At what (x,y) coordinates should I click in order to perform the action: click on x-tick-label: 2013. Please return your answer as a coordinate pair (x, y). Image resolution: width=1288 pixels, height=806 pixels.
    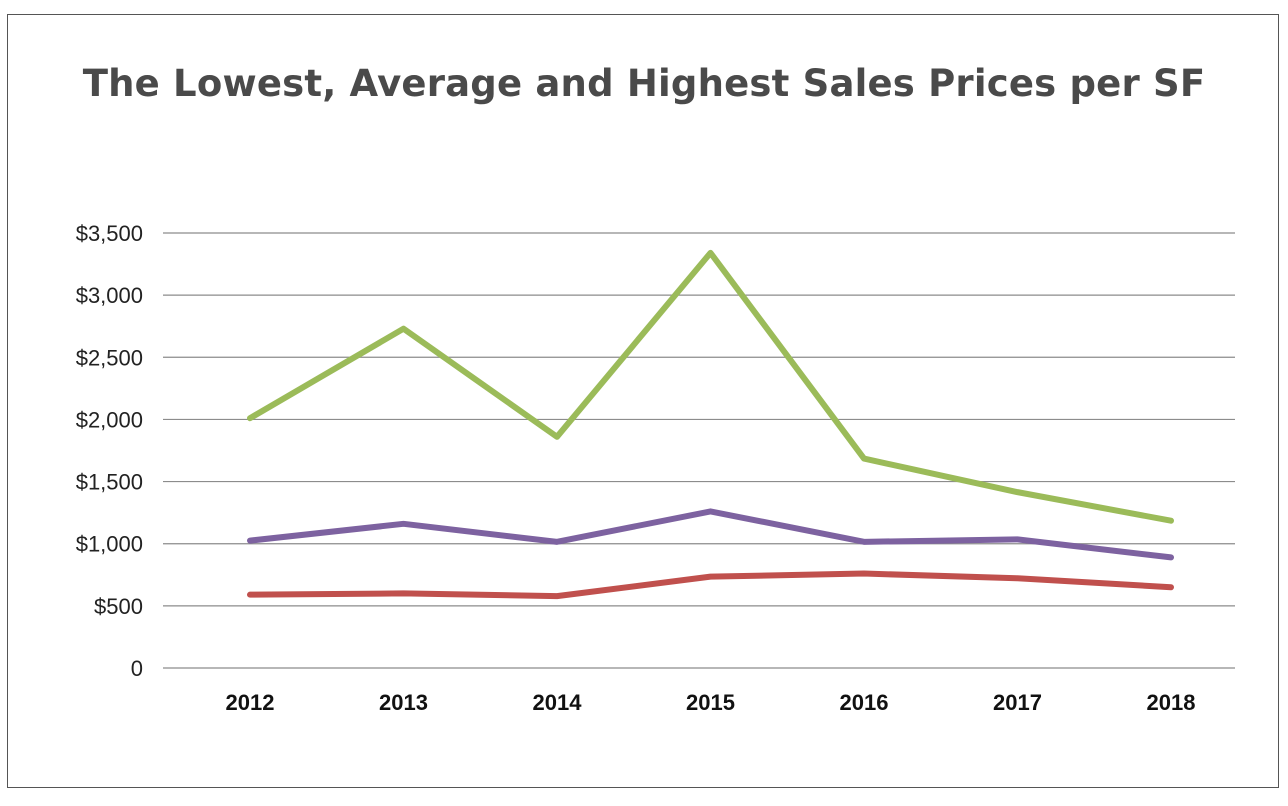
    Looking at the image, I should click on (403, 702).